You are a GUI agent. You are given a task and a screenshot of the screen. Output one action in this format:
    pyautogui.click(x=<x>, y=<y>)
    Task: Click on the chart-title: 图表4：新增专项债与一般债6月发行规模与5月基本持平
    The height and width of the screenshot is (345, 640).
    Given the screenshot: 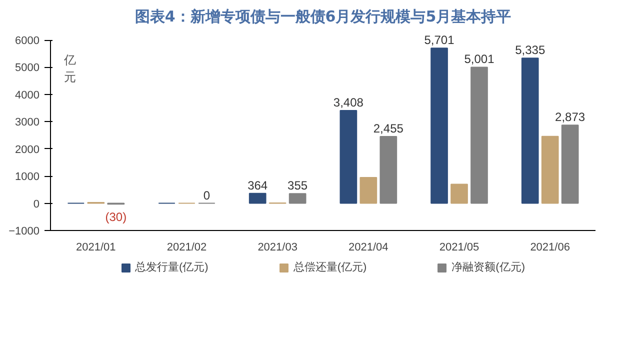 What is the action you would take?
    pyautogui.click(x=323, y=17)
    